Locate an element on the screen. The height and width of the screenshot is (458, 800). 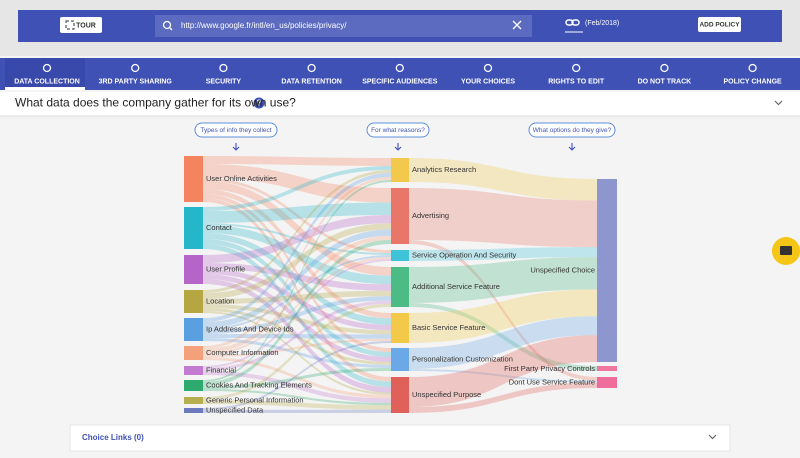
search-icon is located at coordinates (167, 25).